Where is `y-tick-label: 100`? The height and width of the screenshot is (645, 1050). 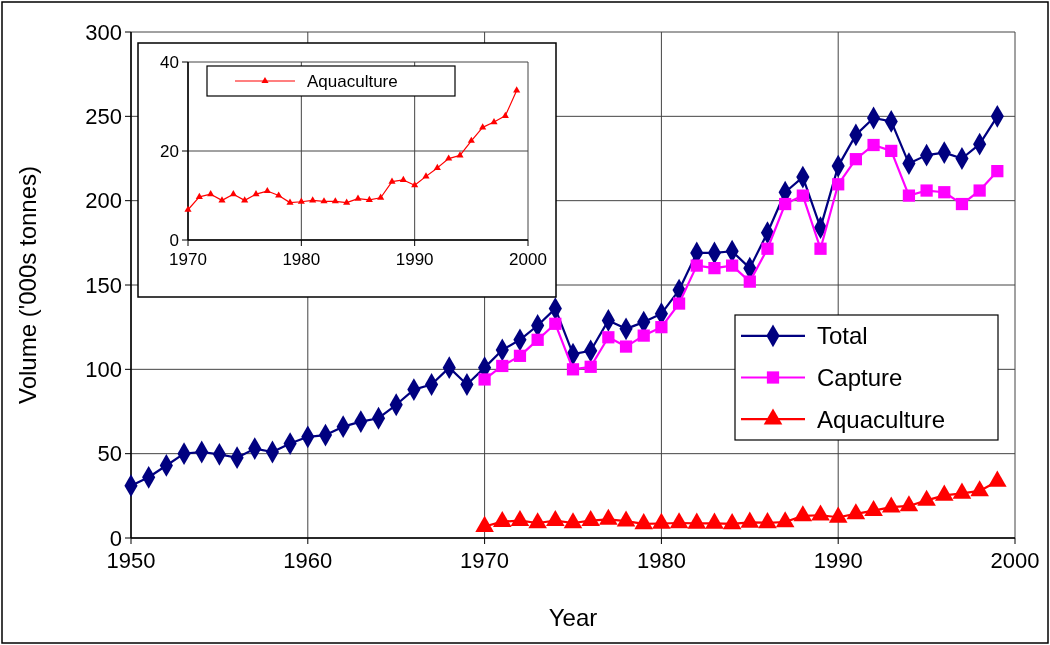
y-tick-label: 100 is located at coordinates (103, 370).